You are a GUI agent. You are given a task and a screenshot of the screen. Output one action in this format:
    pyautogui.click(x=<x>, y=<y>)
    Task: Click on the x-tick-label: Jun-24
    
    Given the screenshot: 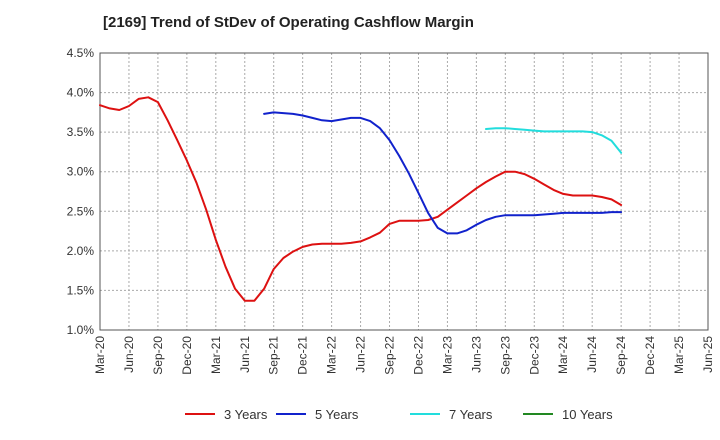 What is the action you would take?
    pyautogui.click(x=592, y=354)
    